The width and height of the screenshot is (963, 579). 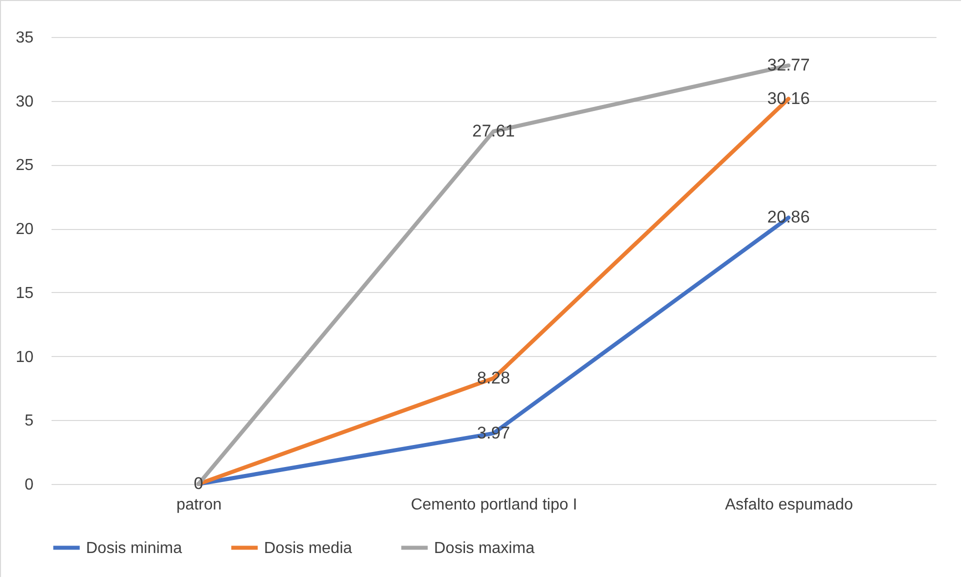 What do you see at coordinates (484, 548) in the screenshot?
I see `legend-label: Dosis maxima` at bounding box center [484, 548].